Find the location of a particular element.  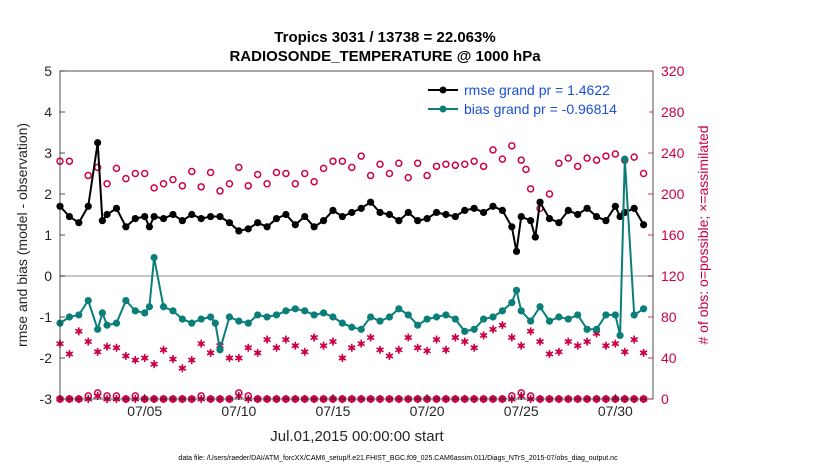

y-tick-label: 4 is located at coordinates (48, 112).